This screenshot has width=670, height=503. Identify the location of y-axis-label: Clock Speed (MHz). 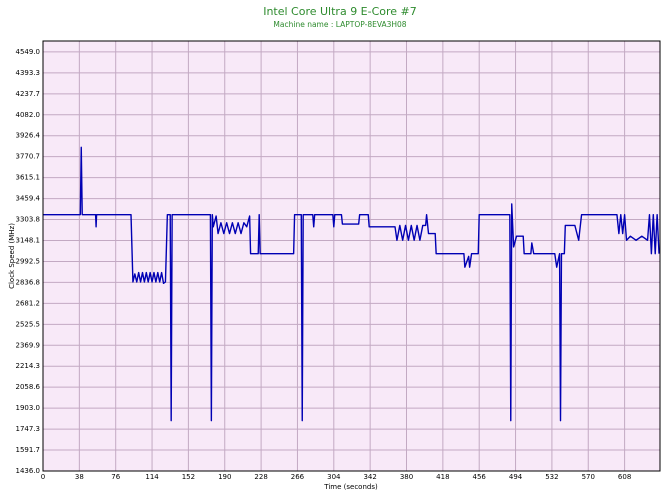
(12, 256).